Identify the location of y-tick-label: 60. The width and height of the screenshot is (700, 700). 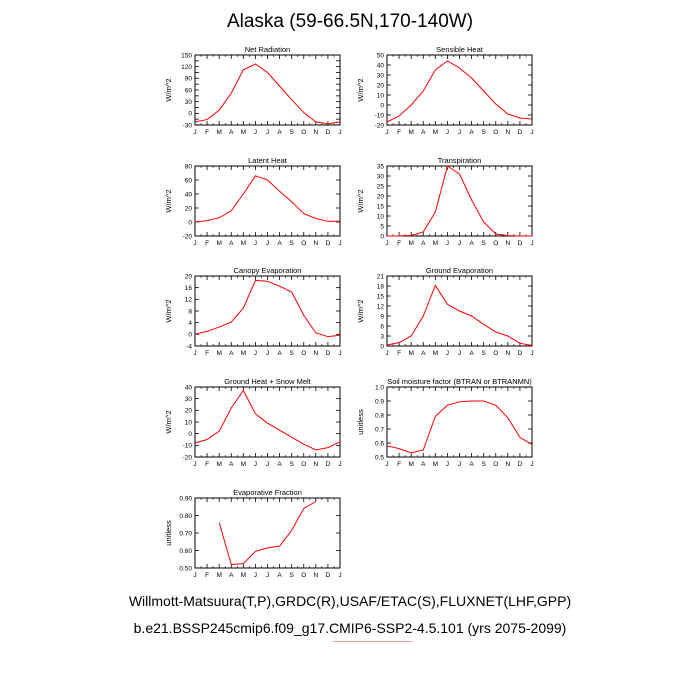
(189, 180).